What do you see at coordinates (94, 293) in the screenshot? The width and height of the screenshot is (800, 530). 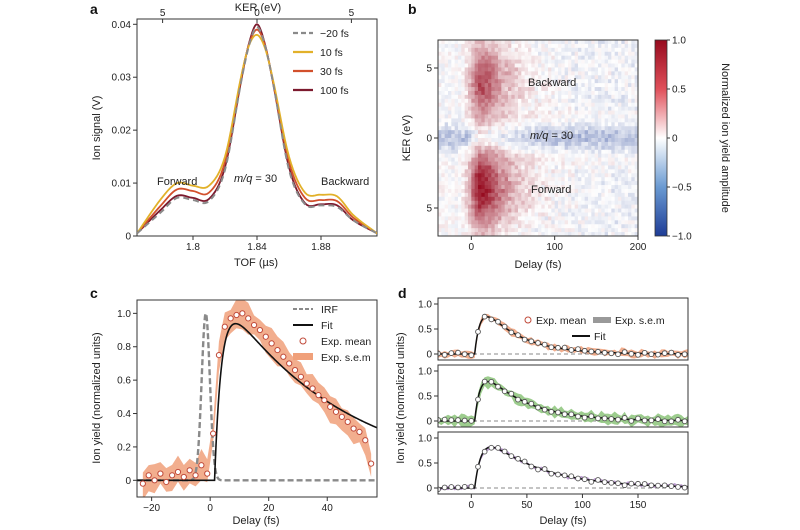 I see `panel-c-label: c` at bounding box center [94, 293].